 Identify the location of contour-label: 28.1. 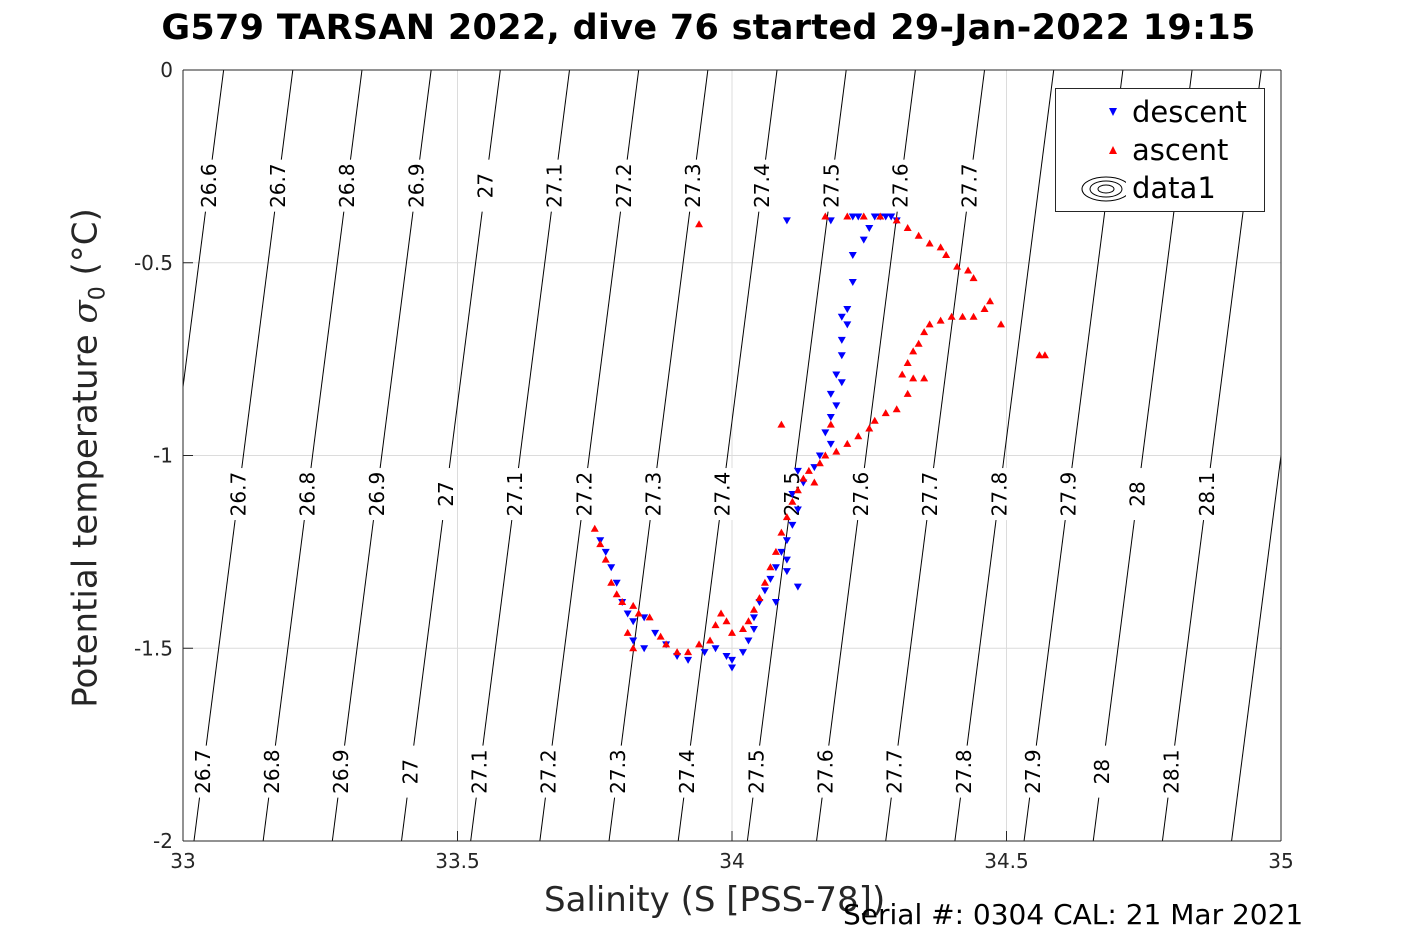
(1171, 771).